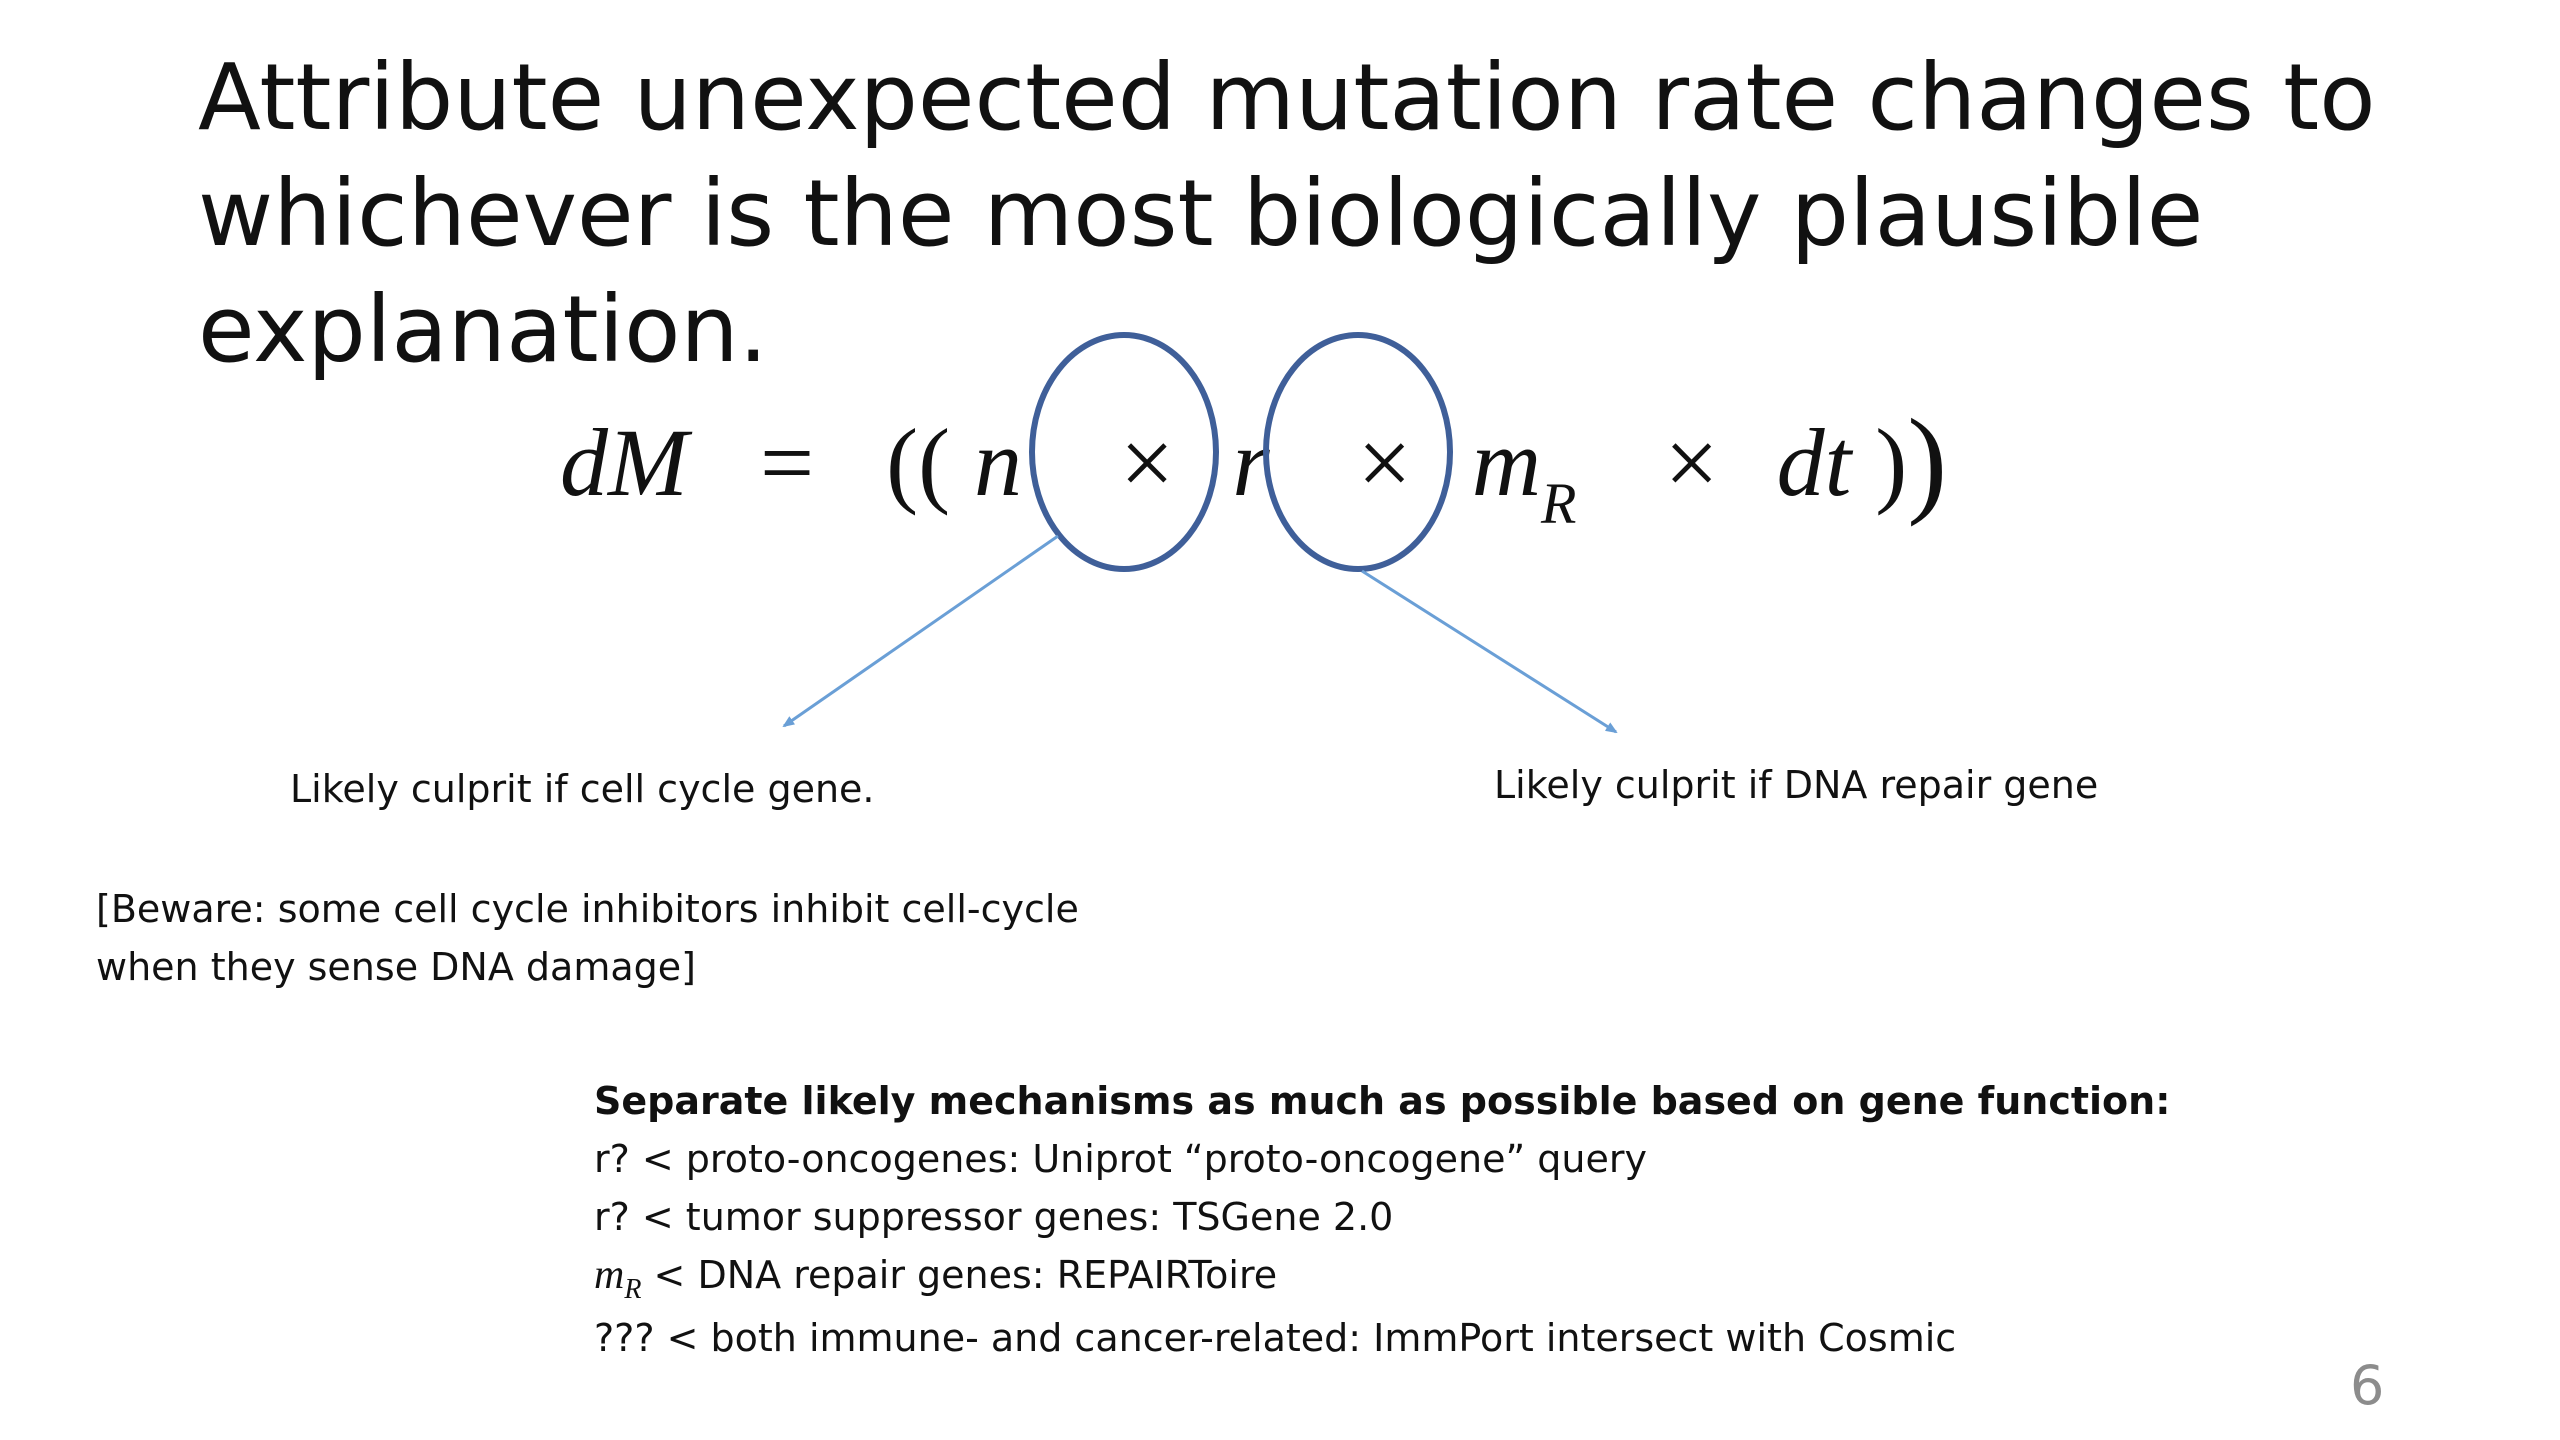  I want to click on mechanism-repair-symbol: mR, so click(617, 1278).